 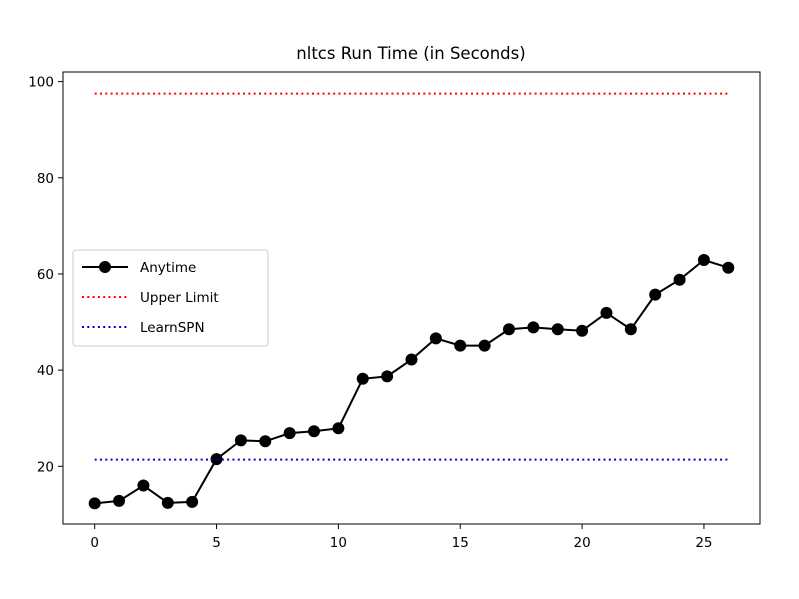 I want to click on y-tick-label: 60, so click(x=45, y=275).